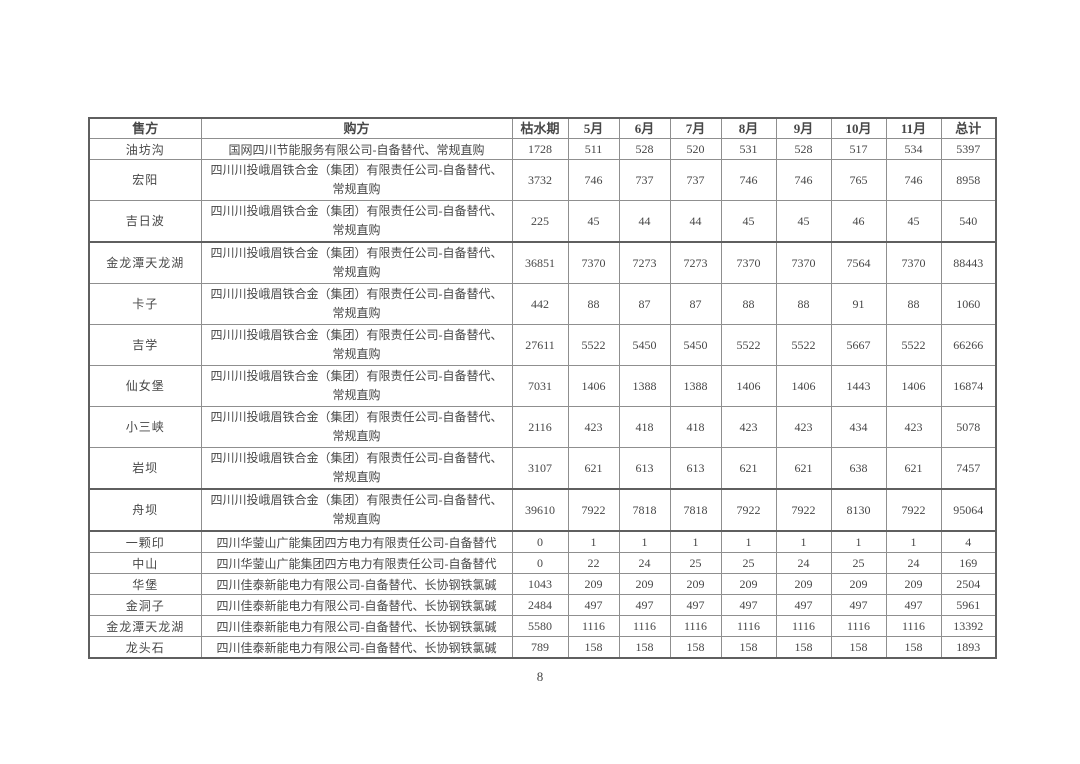  Describe the element at coordinates (644, 262) in the screenshot. I see `value-cell: 7273` at that location.